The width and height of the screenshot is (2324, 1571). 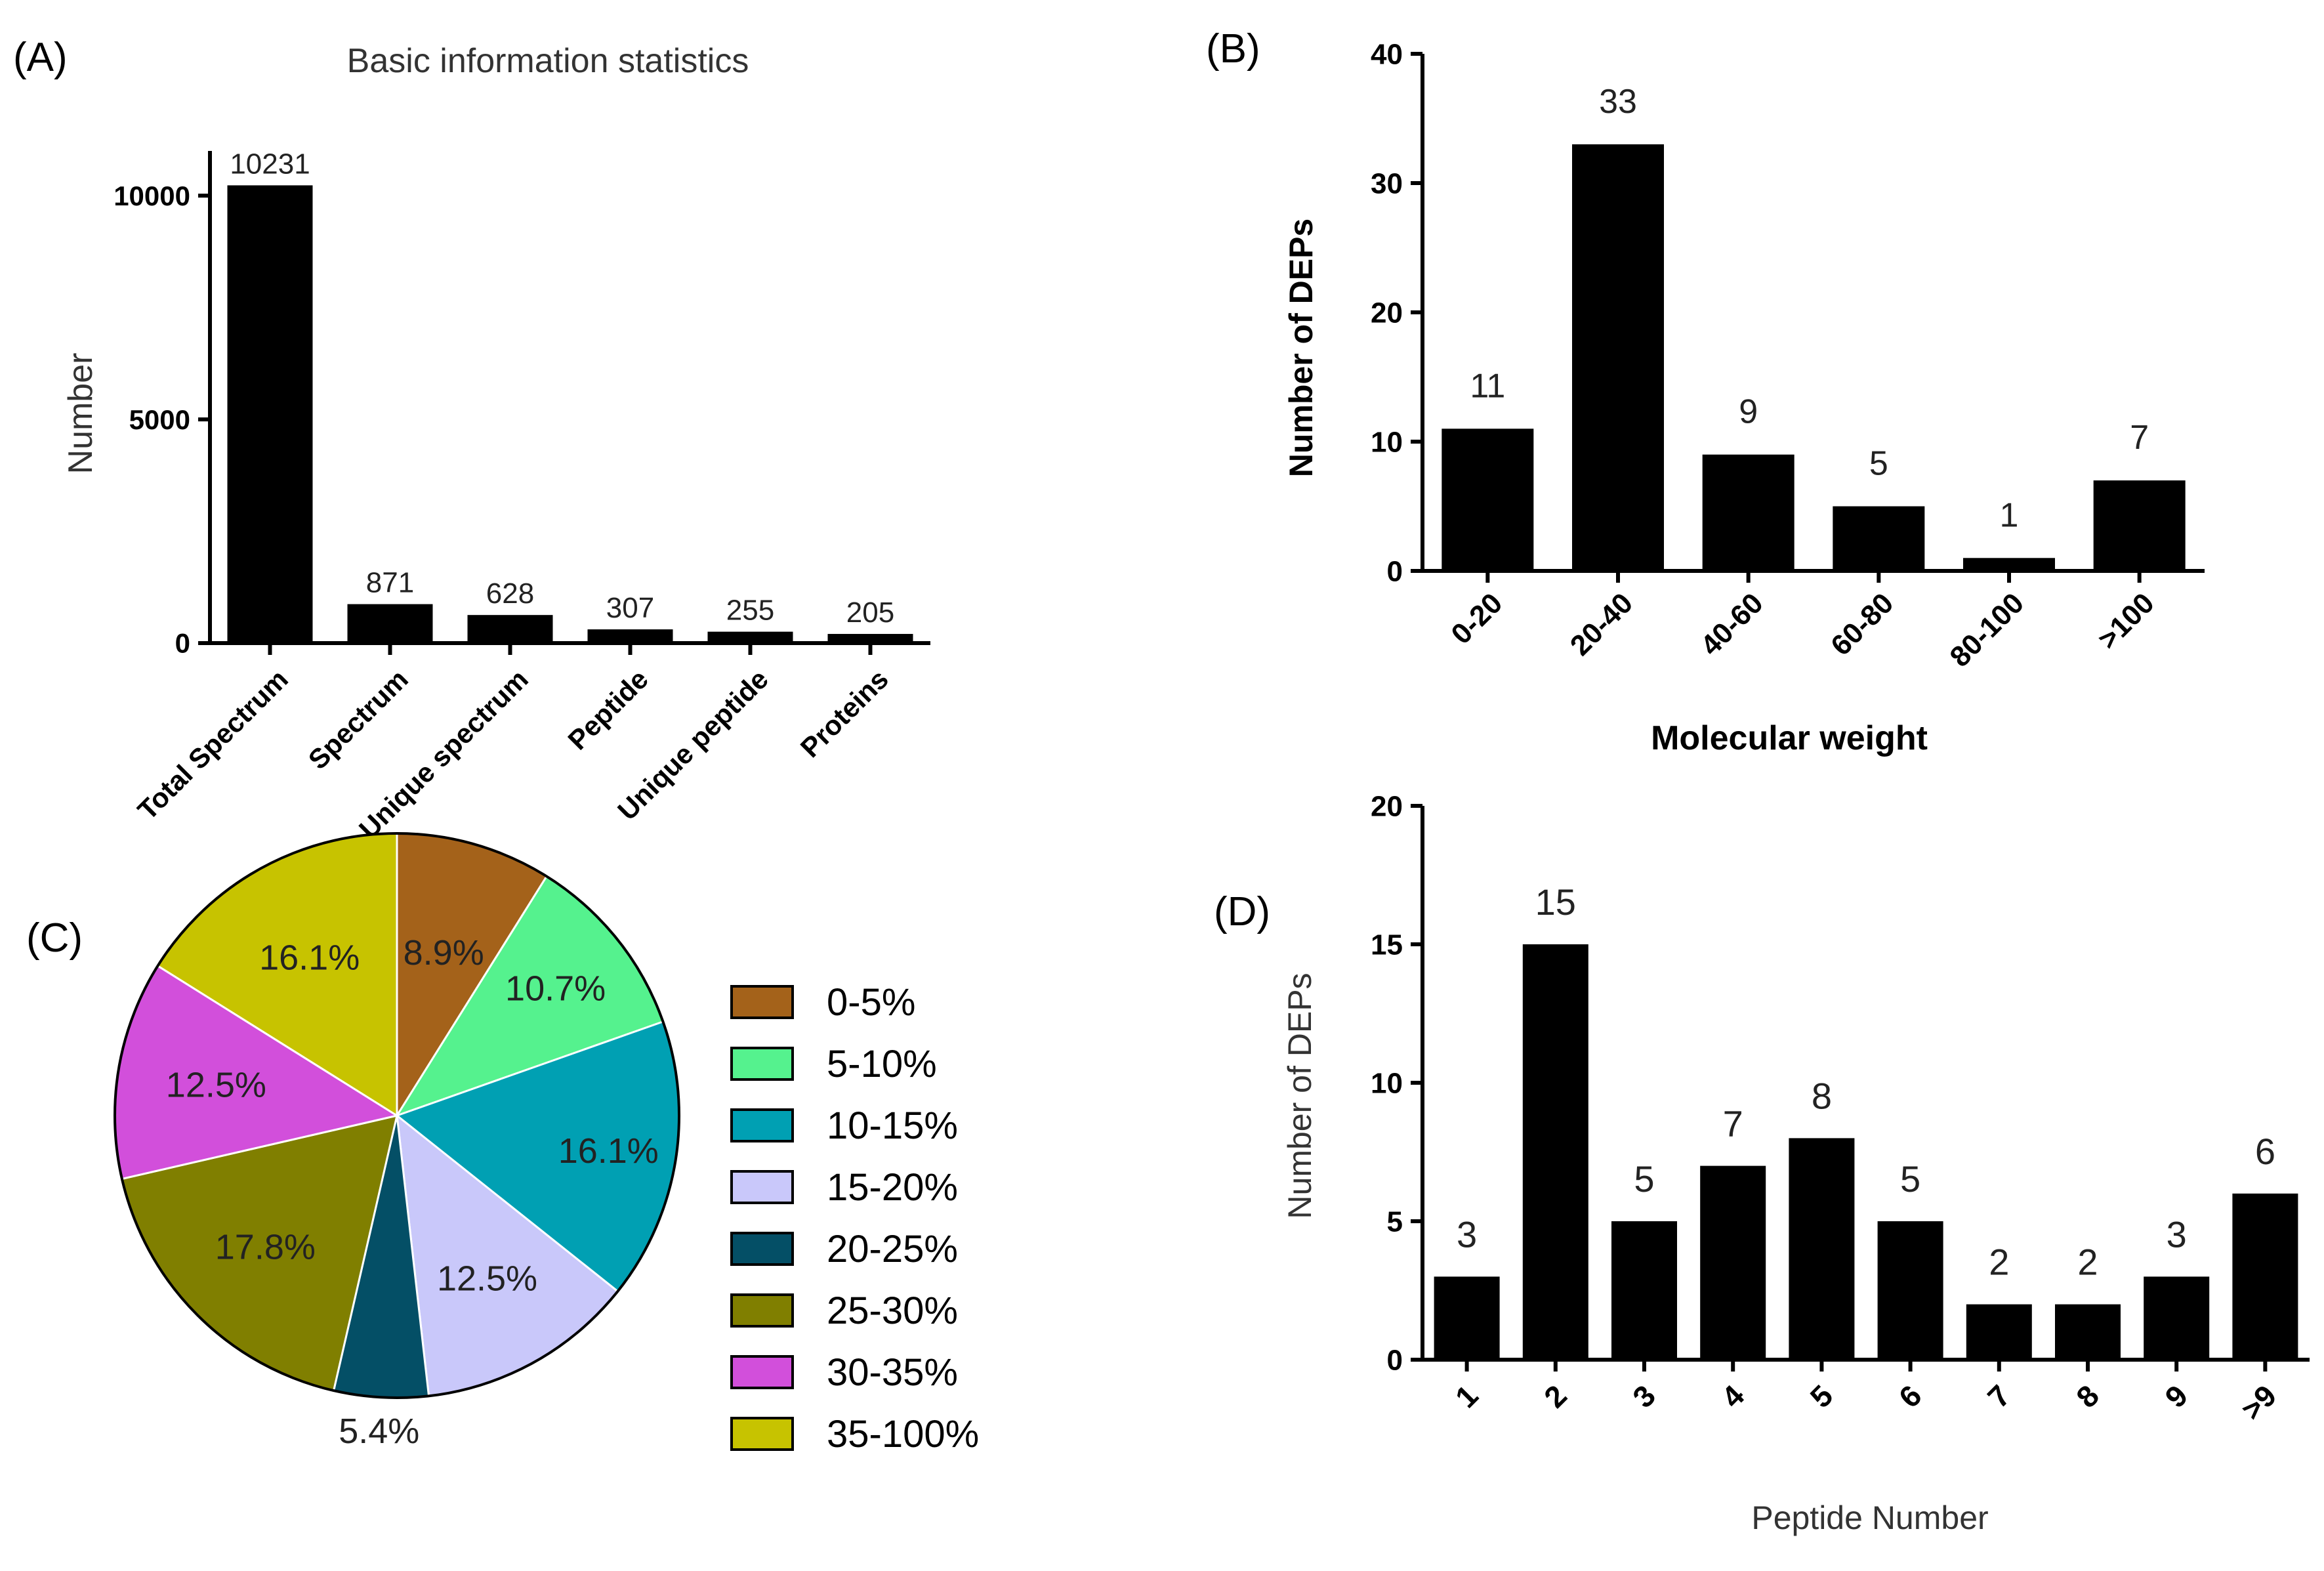 I want to click on chart-a-y-axis-title: Number, so click(x=81, y=413).